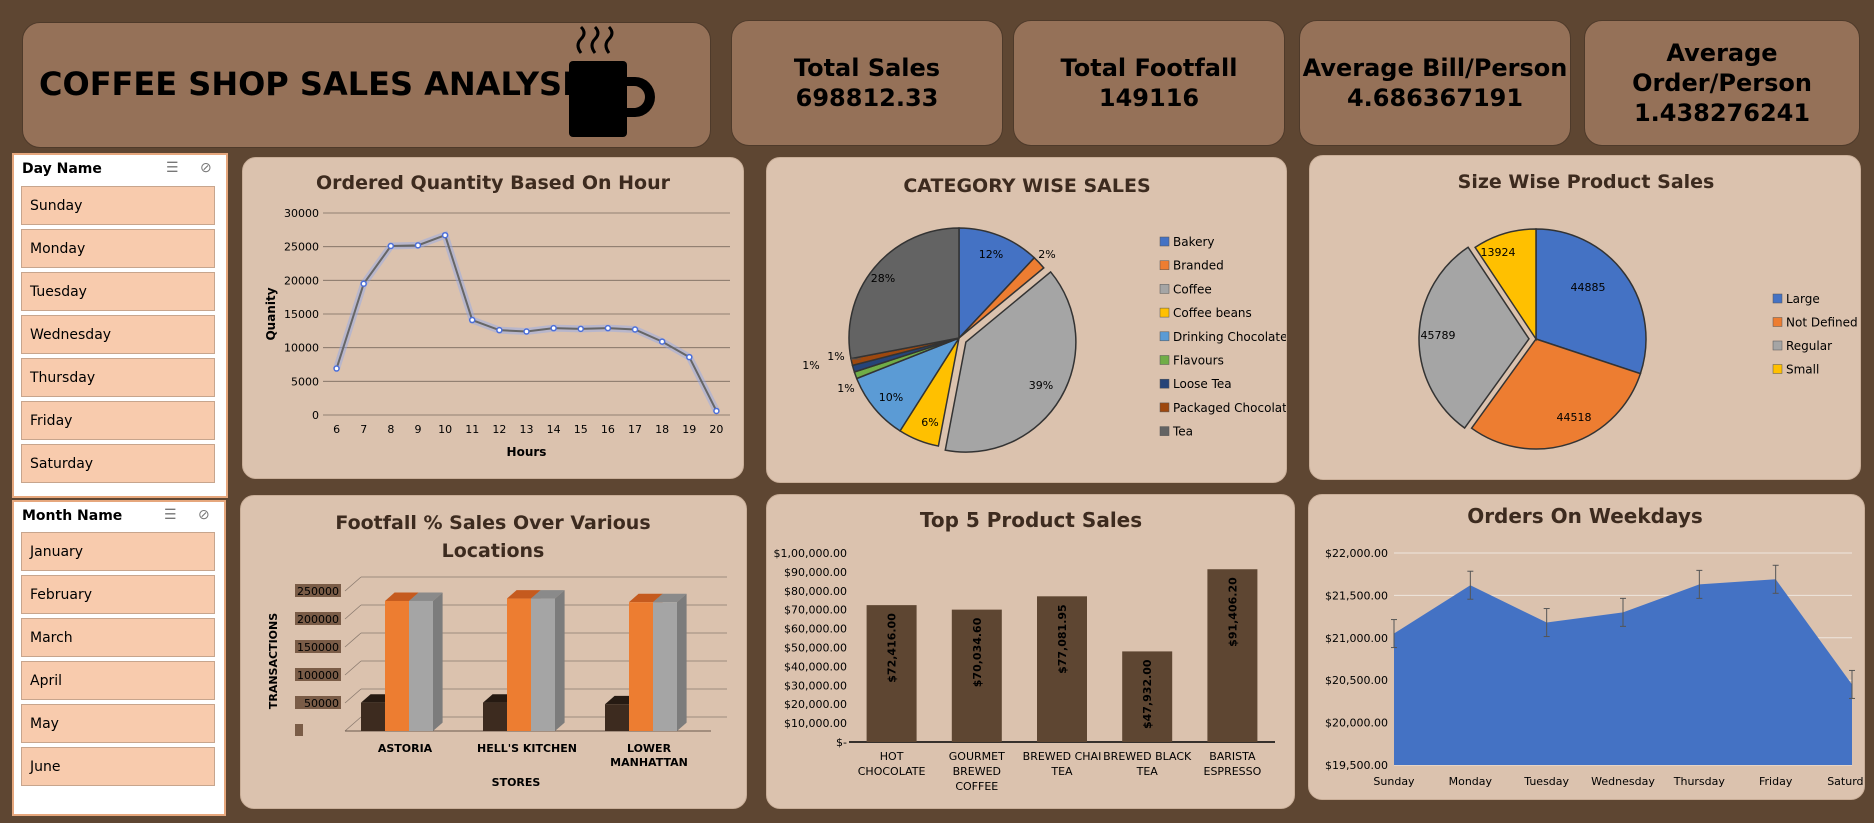  Describe the element at coordinates (118, 334) in the screenshot. I see `slicer-item-wednesday: Wednesday` at that location.